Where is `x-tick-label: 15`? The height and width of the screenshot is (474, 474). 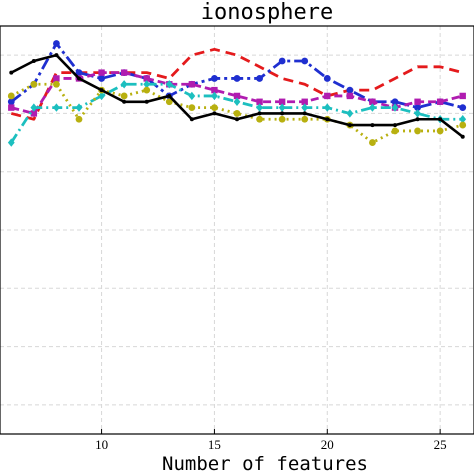
x-tick-label: 15 is located at coordinates (214, 444).